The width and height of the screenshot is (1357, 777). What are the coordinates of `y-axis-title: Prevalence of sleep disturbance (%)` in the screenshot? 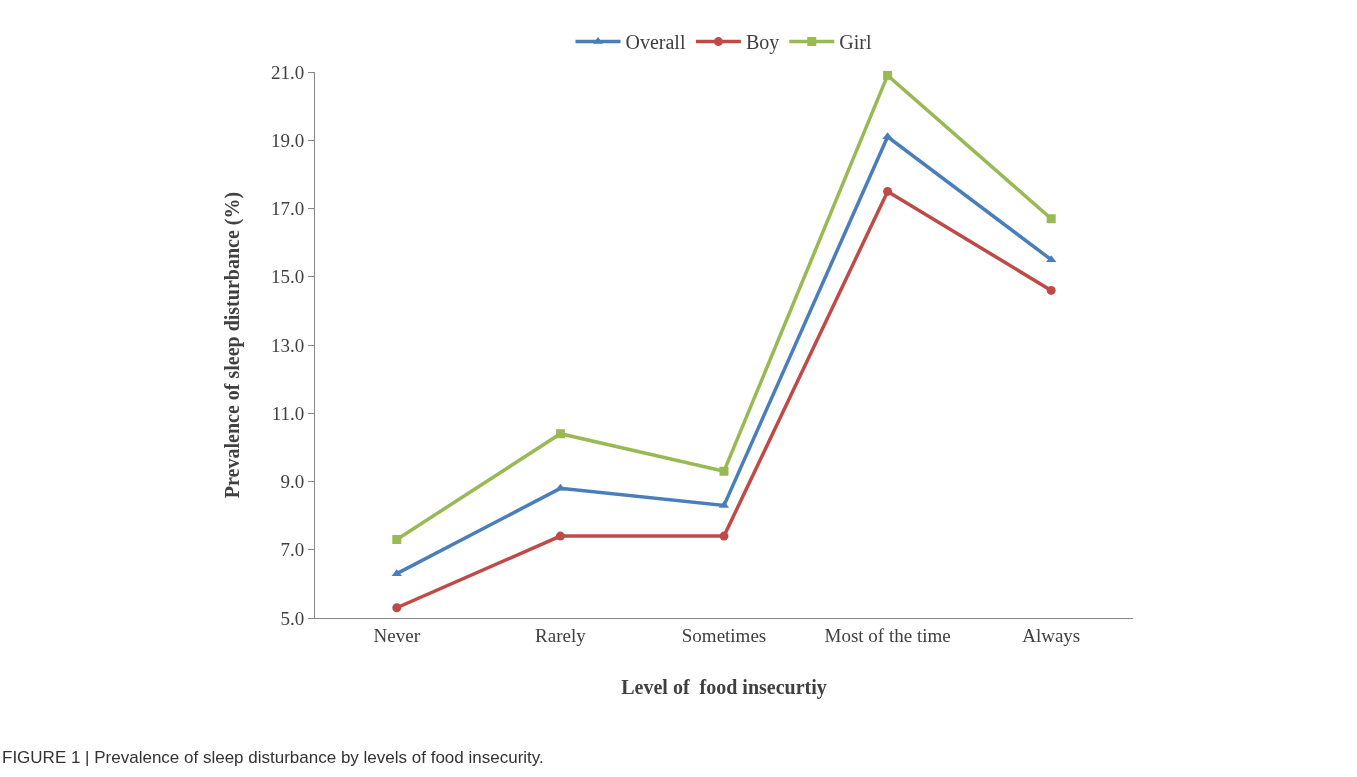 It's located at (233, 345).